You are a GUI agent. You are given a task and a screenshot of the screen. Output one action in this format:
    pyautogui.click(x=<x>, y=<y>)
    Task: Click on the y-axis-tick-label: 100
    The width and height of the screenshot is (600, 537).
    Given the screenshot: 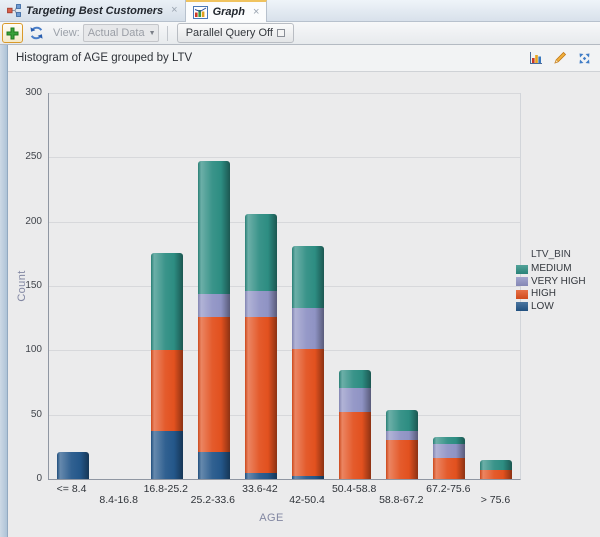 What is the action you would take?
    pyautogui.click(x=33, y=350)
    